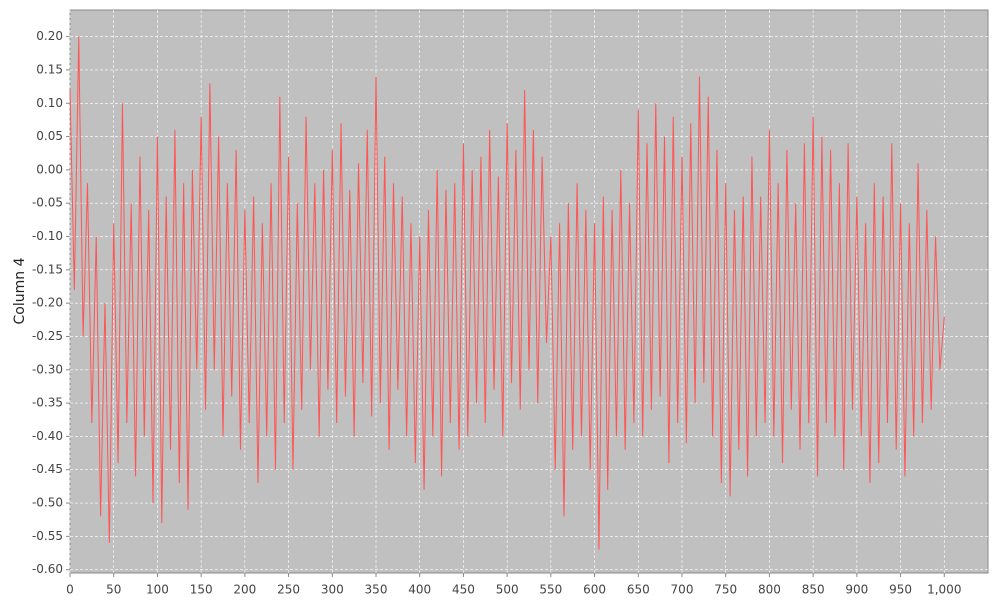 The width and height of the screenshot is (1000, 600). I want to click on y-tick-label: -0.20, so click(47, 303).